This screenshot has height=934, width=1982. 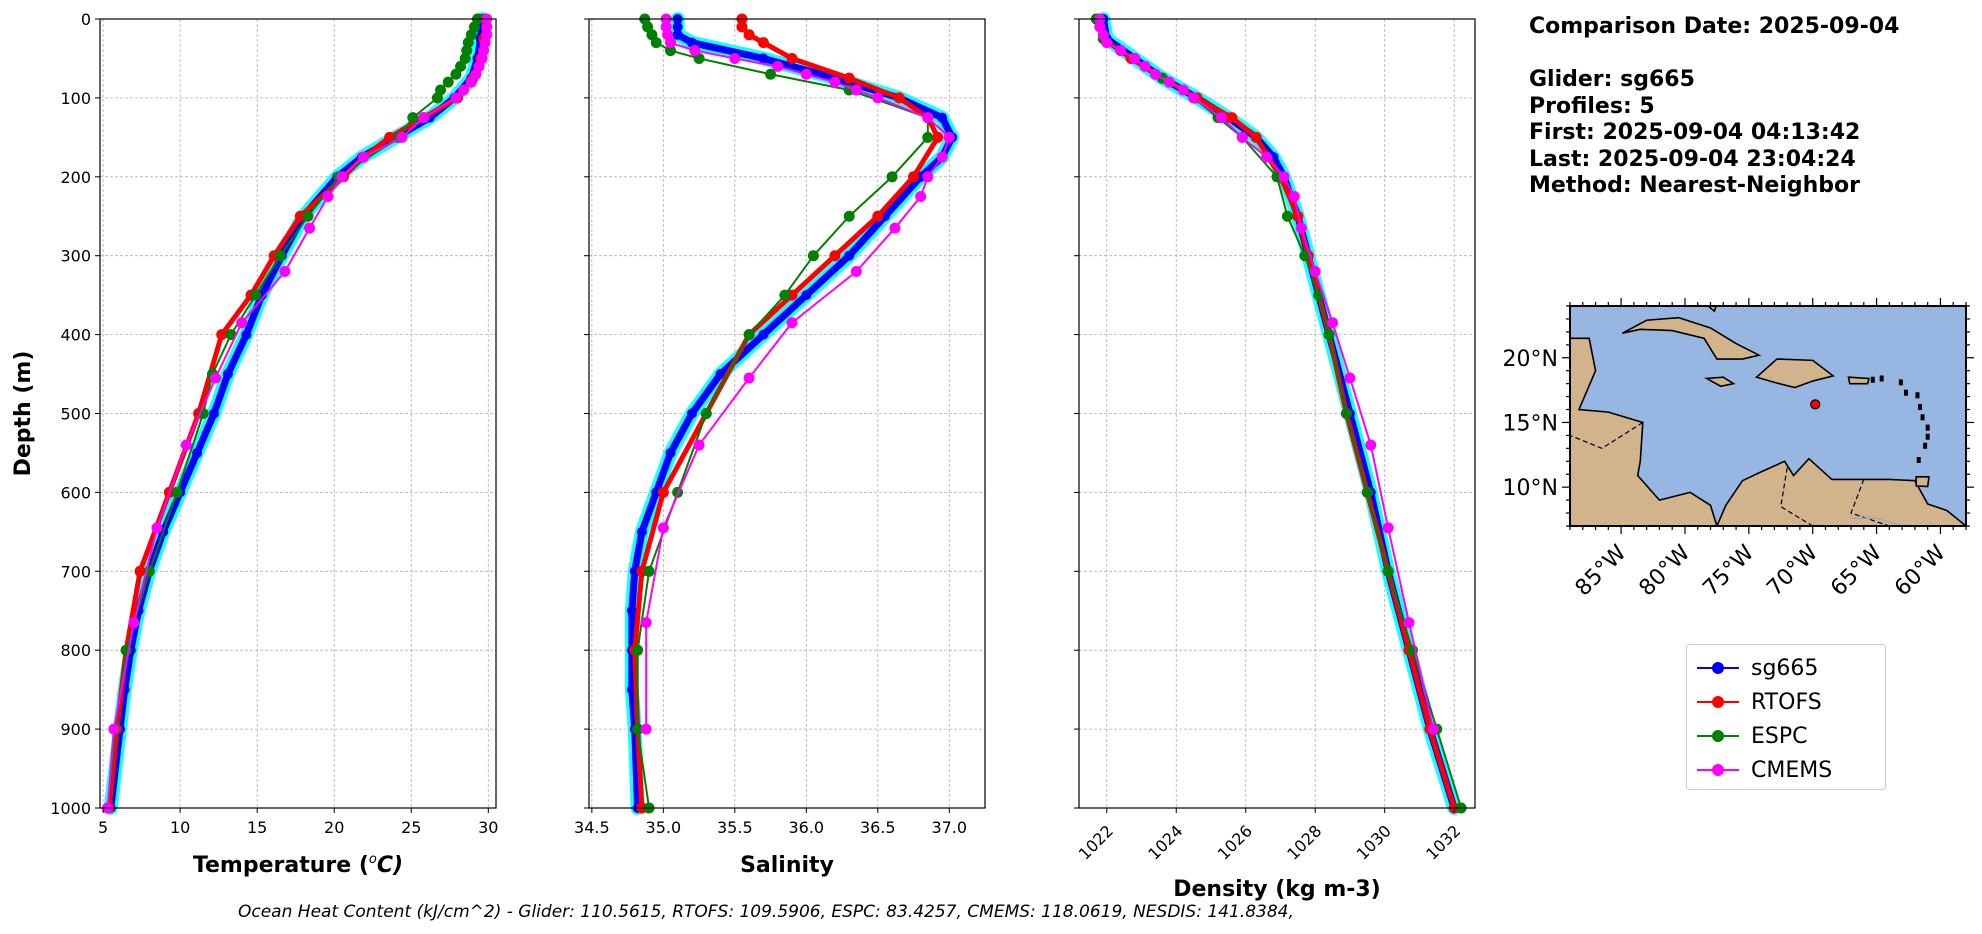 What do you see at coordinates (1665, 570) in the screenshot?
I see `map-lon-label: 80°W` at bounding box center [1665, 570].